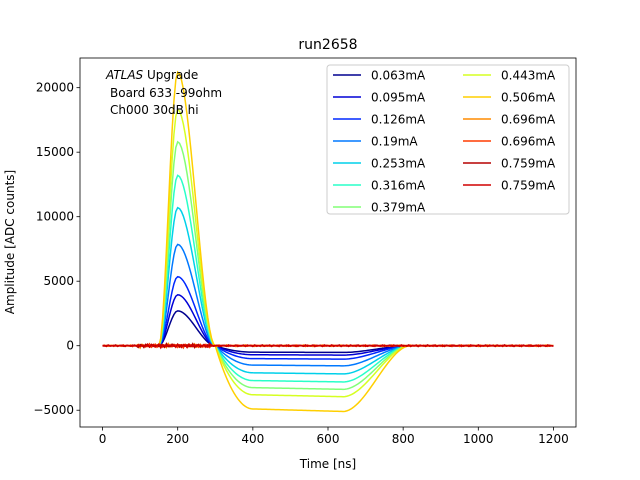 This screenshot has width=640, height=480. Describe the element at coordinates (53, 410) in the screenshot. I see `y-tick-label-0: −5000` at that location.